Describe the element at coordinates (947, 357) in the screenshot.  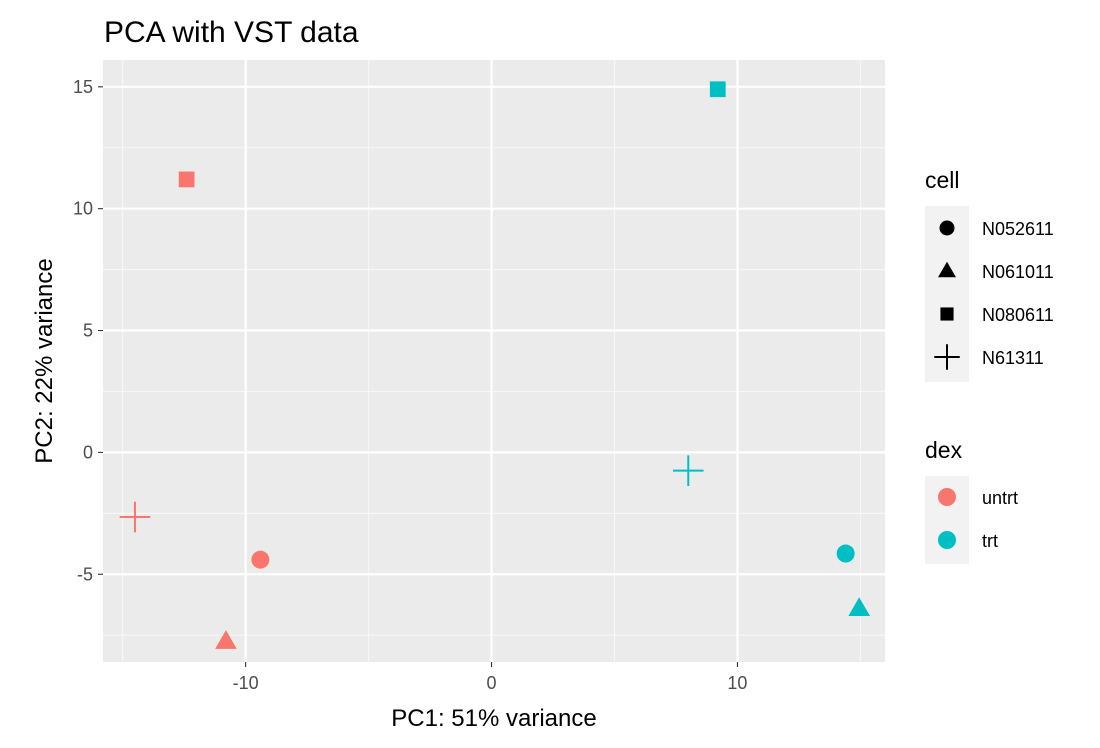
I see `legend-key-plus` at that location.